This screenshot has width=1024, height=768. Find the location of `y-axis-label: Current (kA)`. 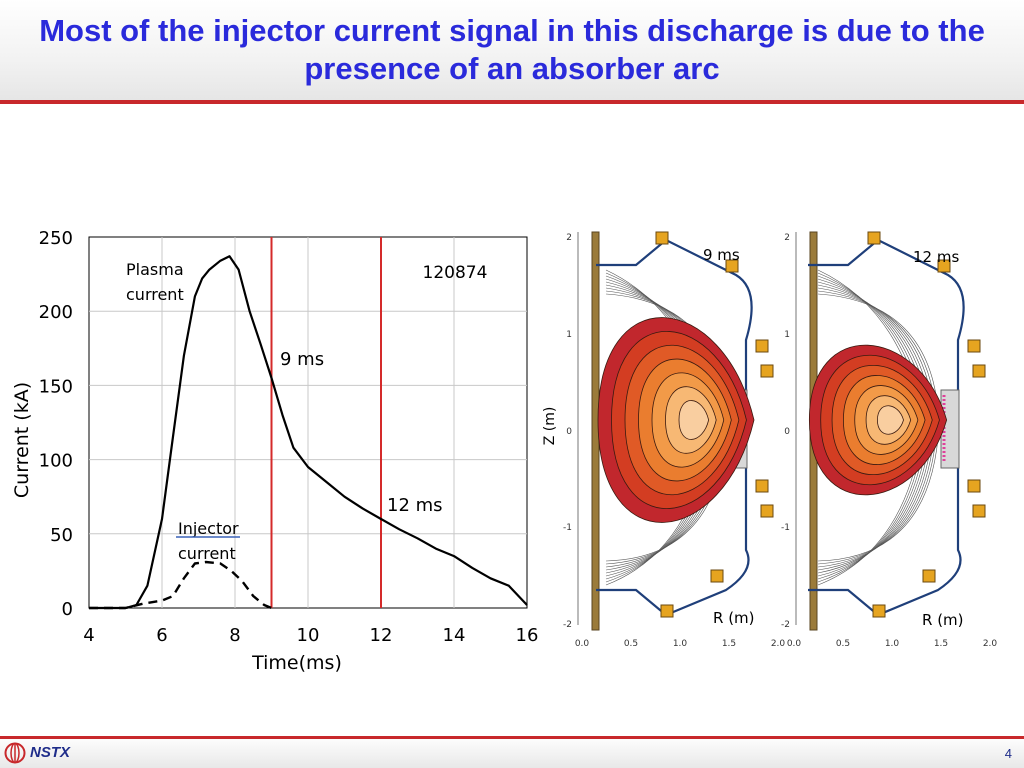

y-axis-label: Current (kA) is located at coordinates (22, 440).